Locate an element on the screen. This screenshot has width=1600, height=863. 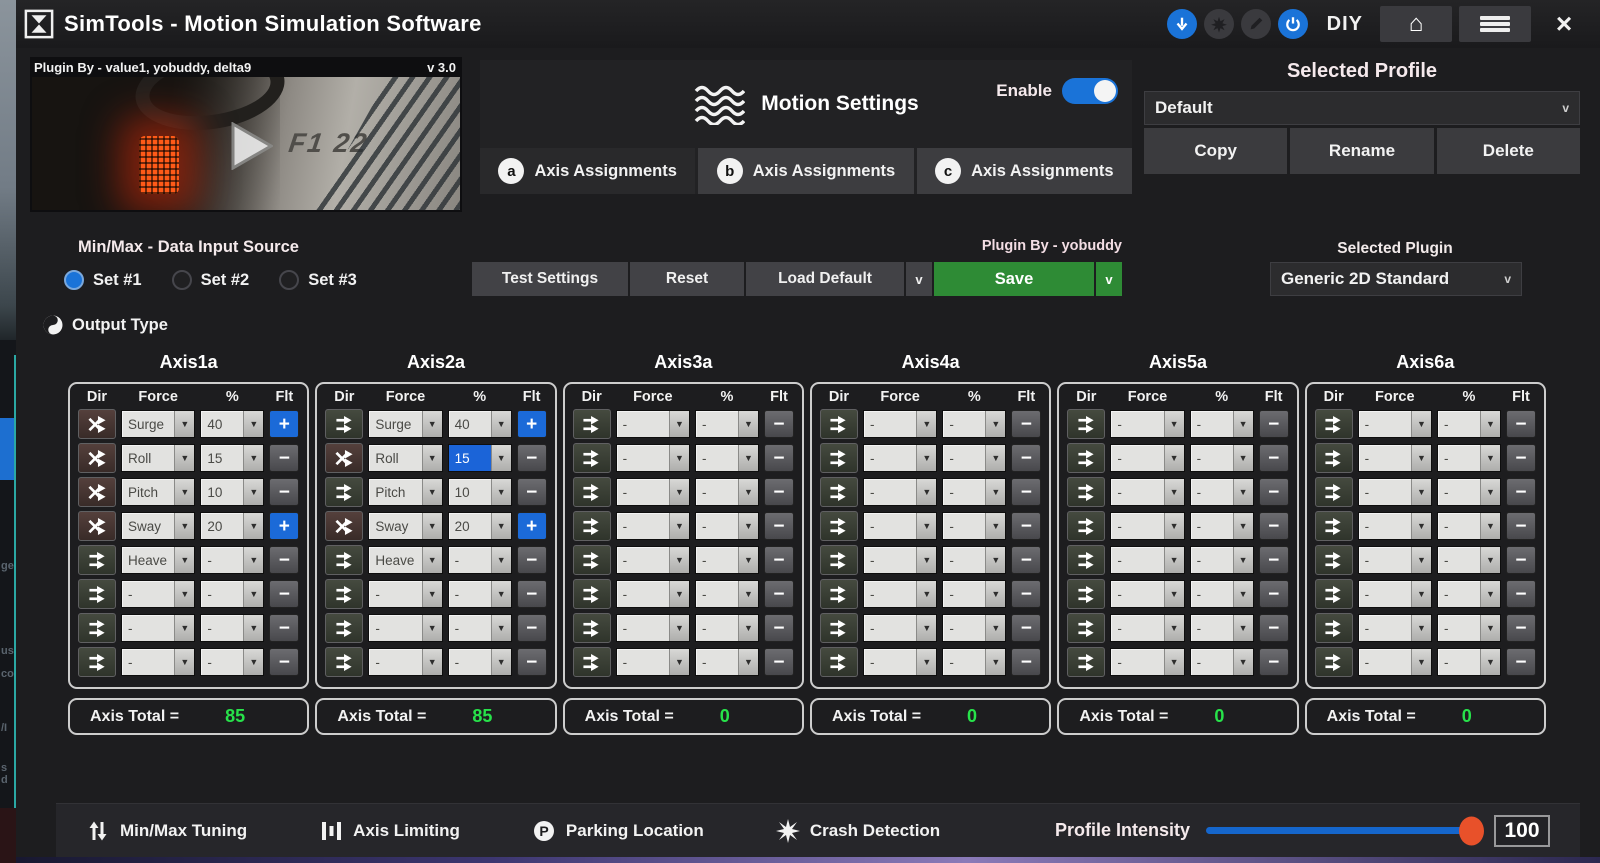
pencil-icon is located at coordinates (1255, 24).